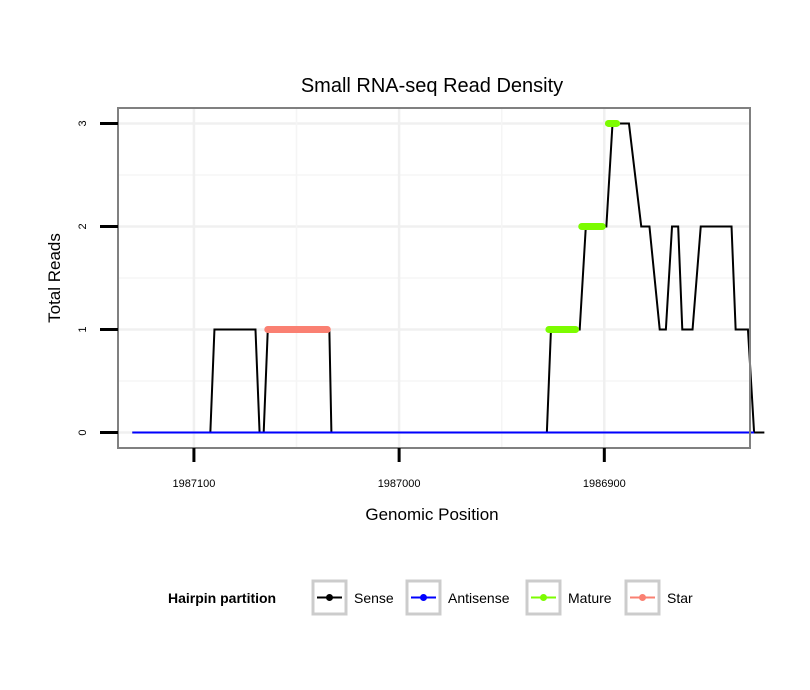 Image resolution: width=810 pixels, height=690 pixels. What do you see at coordinates (442, 226) in the screenshot?
I see `partition-segments` at bounding box center [442, 226].